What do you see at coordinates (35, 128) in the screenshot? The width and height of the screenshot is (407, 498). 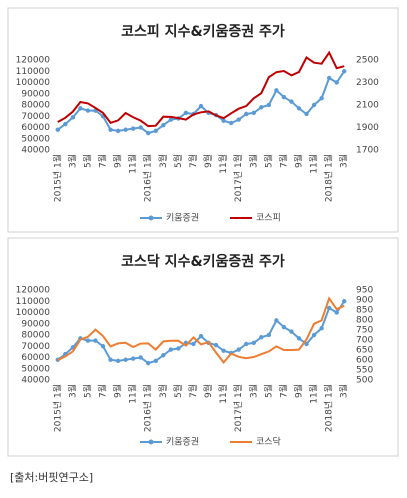 I see `y-tick-label: 60000` at bounding box center [35, 128].